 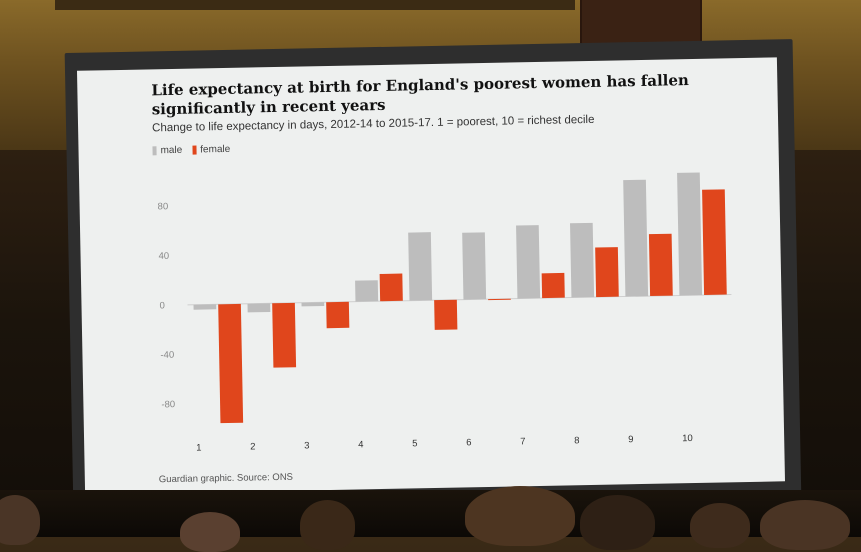 What do you see at coordinates (631, 439) in the screenshot?
I see `x-tick-label: 9` at bounding box center [631, 439].